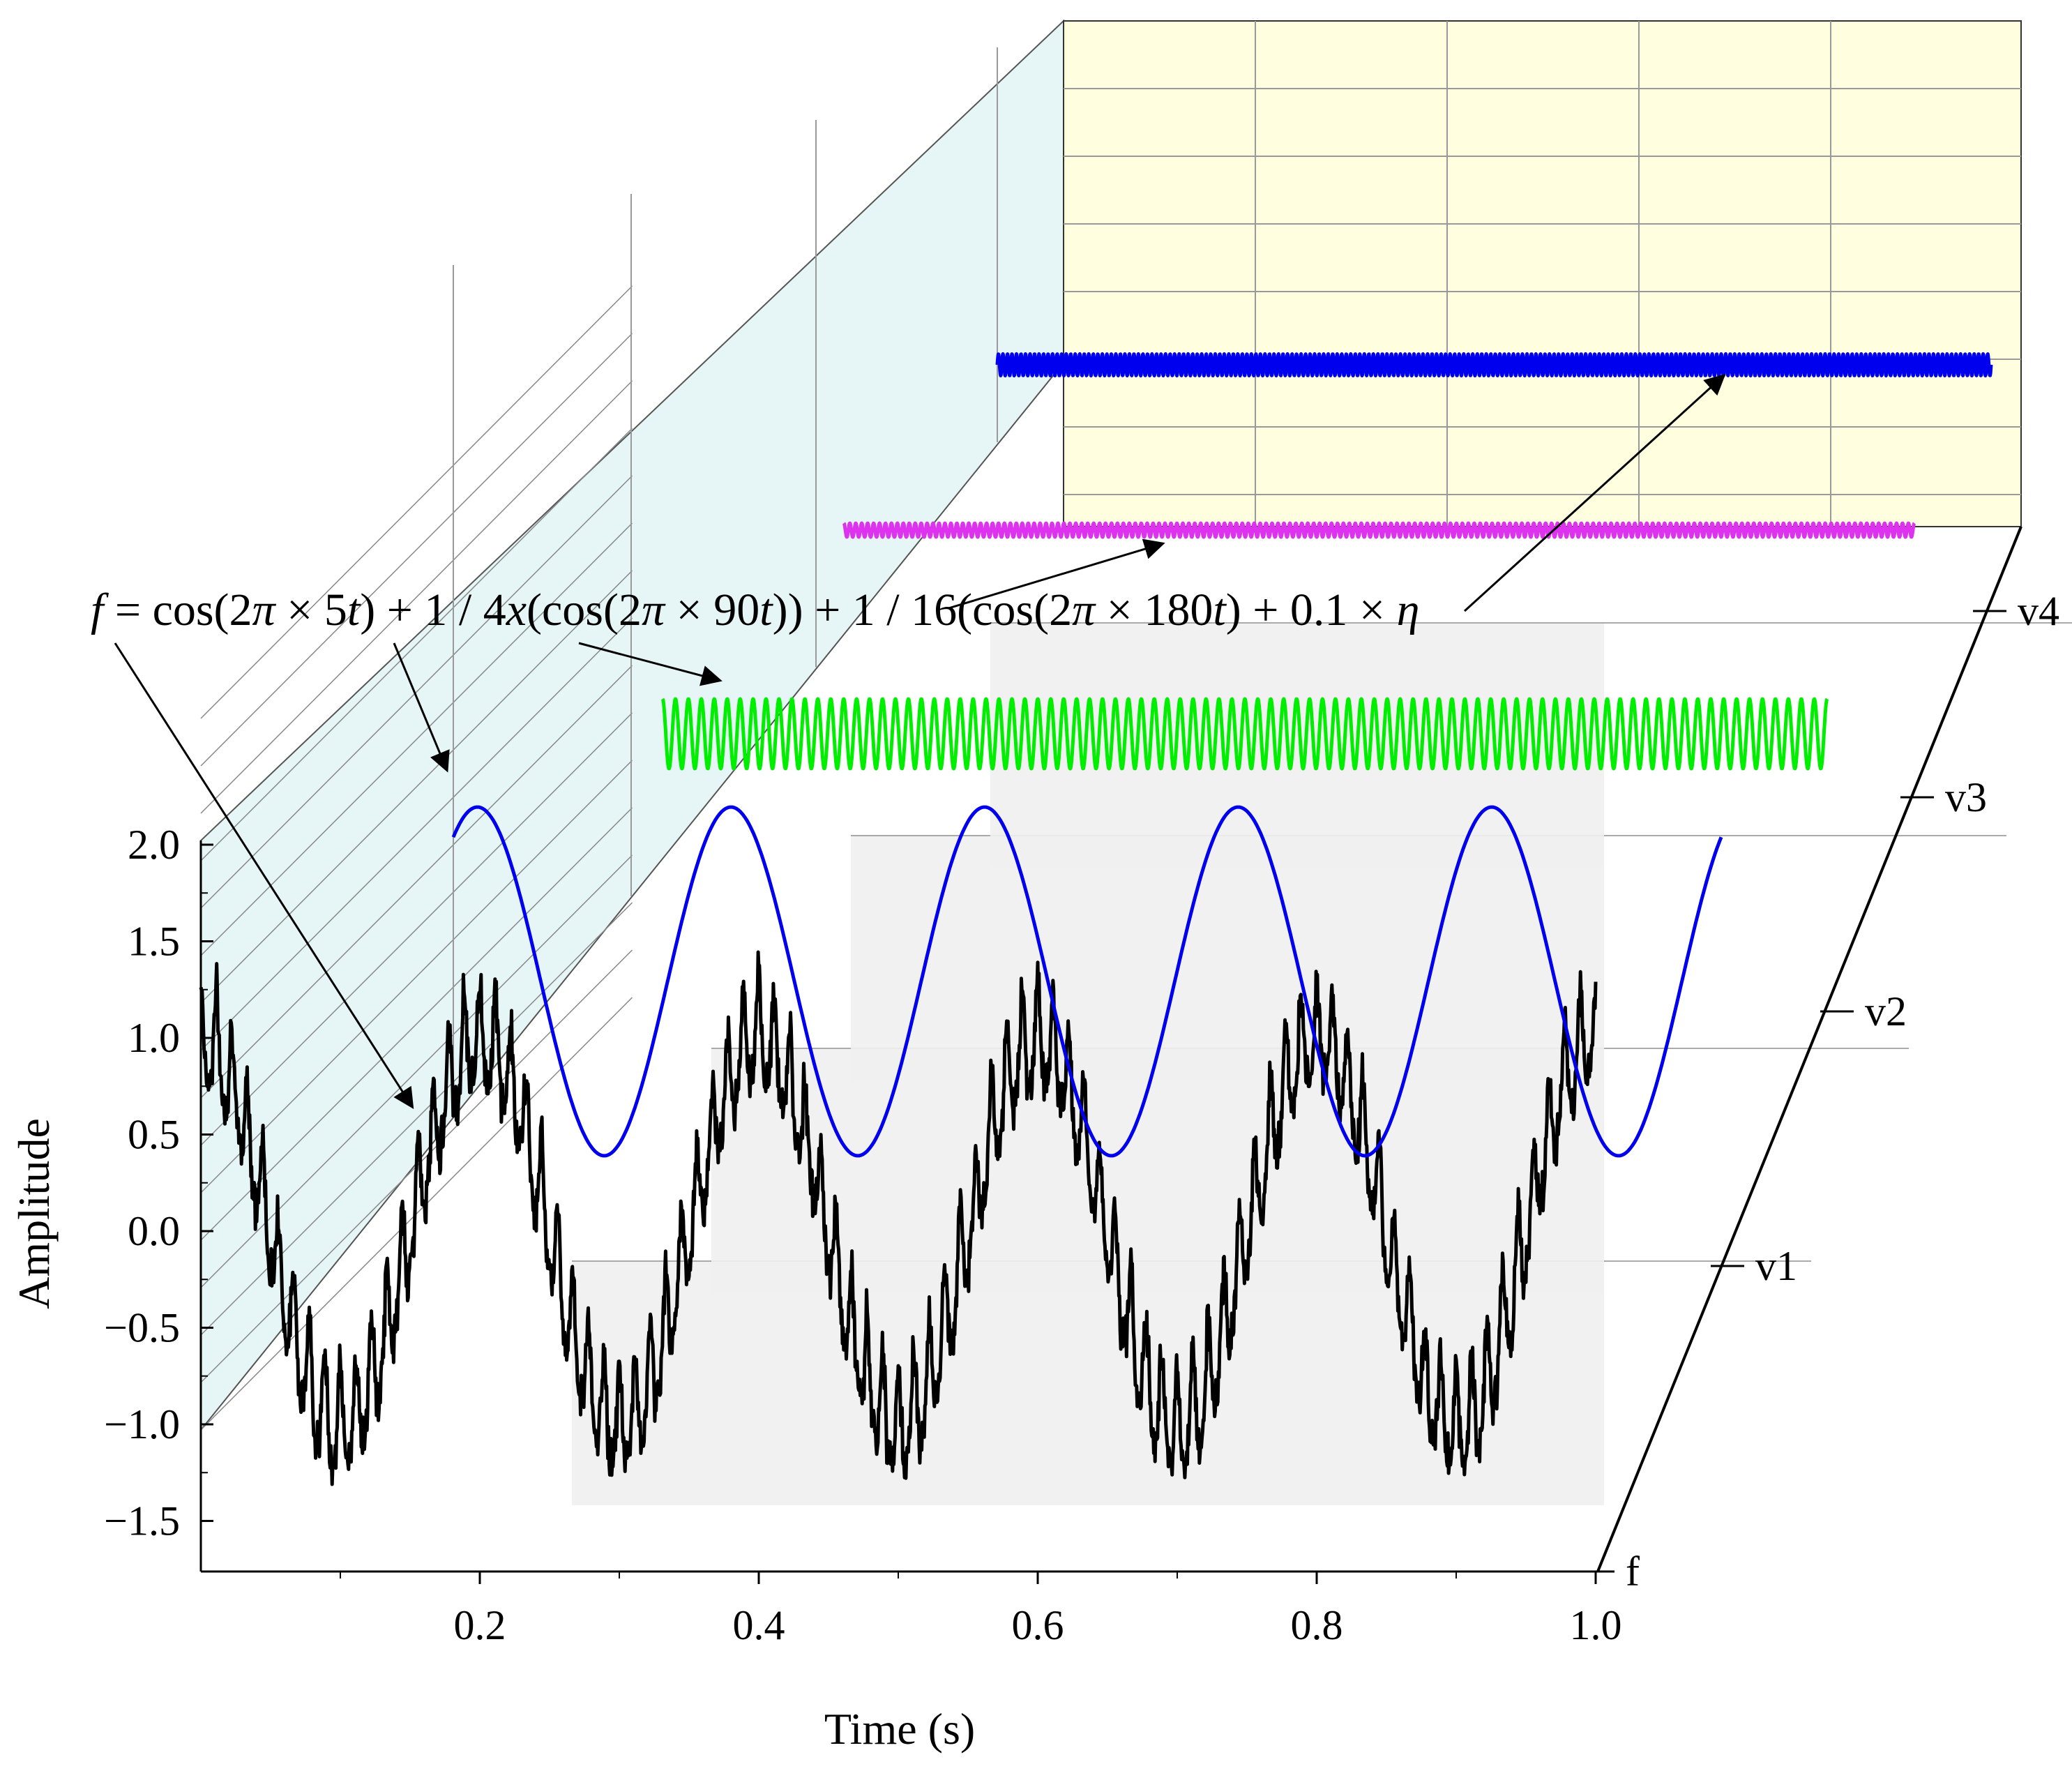  What do you see at coordinates (1494, 365) in the screenshot?
I see `series-line-v4` at bounding box center [1494, 365].